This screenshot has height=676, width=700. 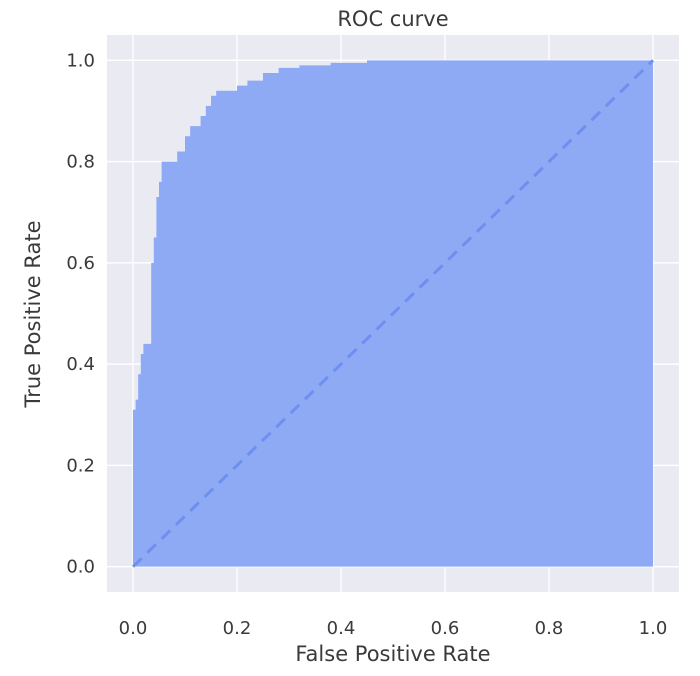 What do you see at coordinates (80, 263) in the screenshot?
I see `y-tick-label: 0.6` at bounding box center [80, 263].